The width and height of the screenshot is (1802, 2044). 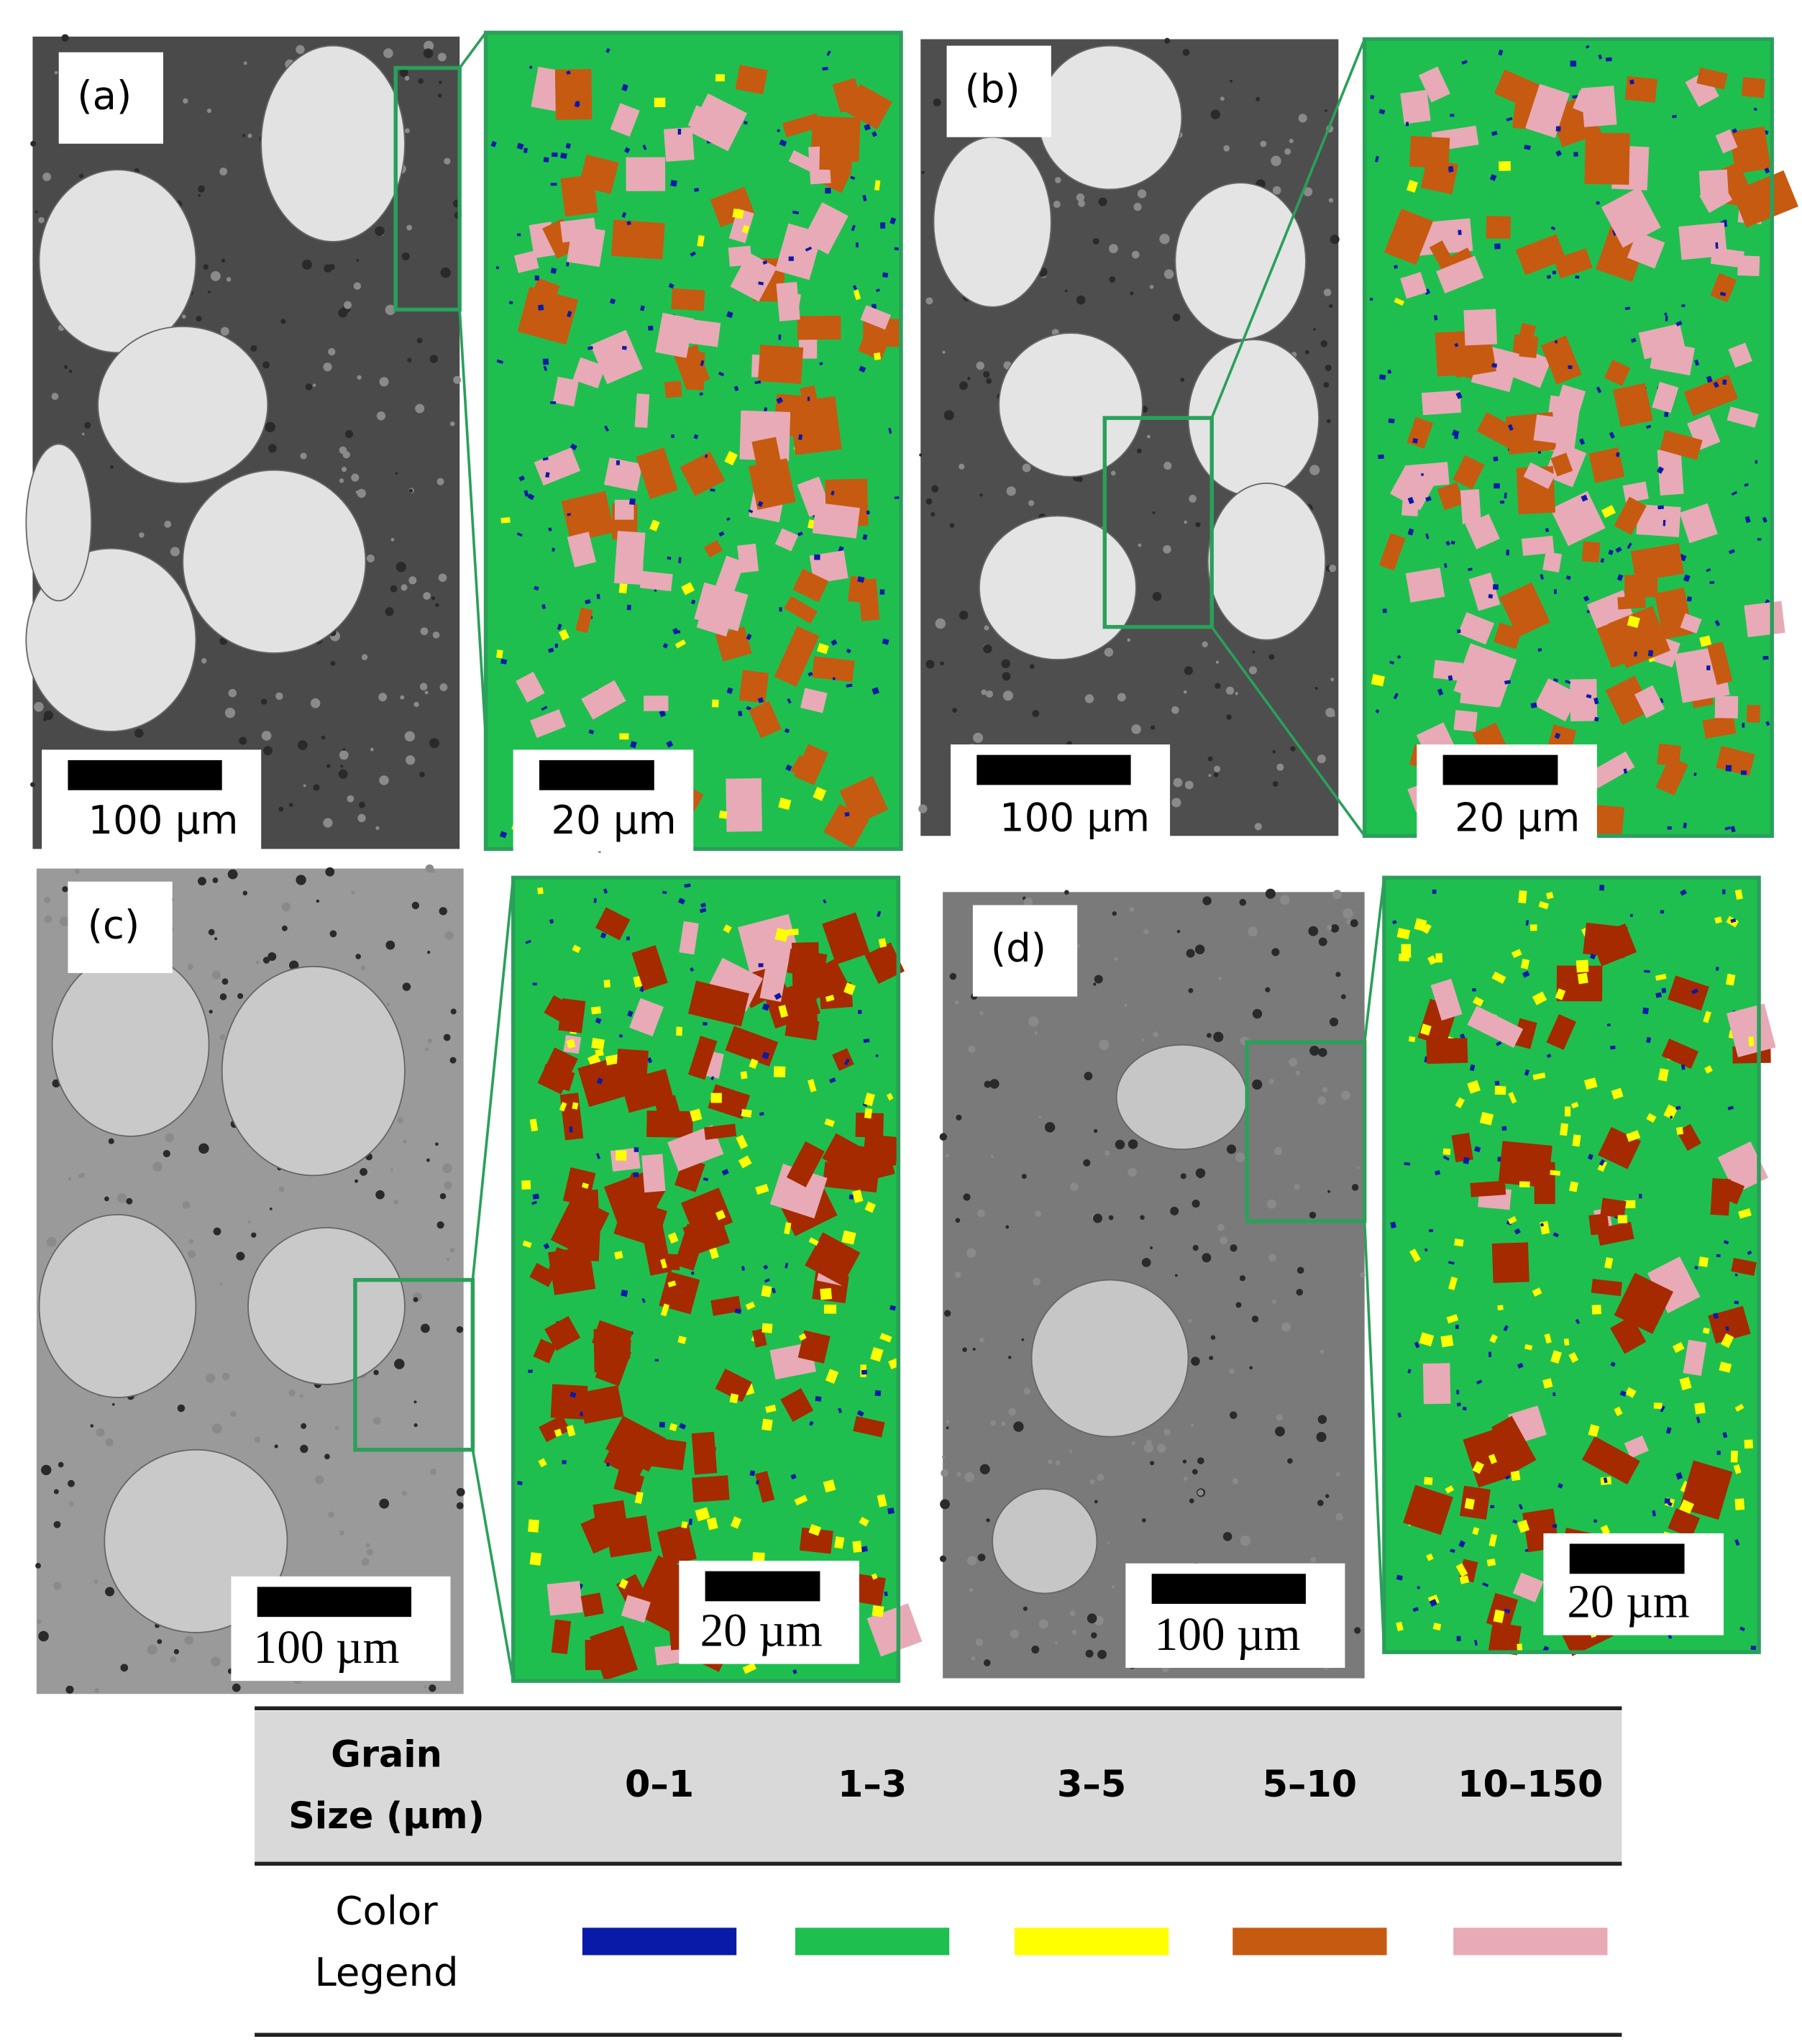 What do you see at coordinates (596, 774) in the screenshot?
I see `scale-bar` at bounding box center [596, 774].